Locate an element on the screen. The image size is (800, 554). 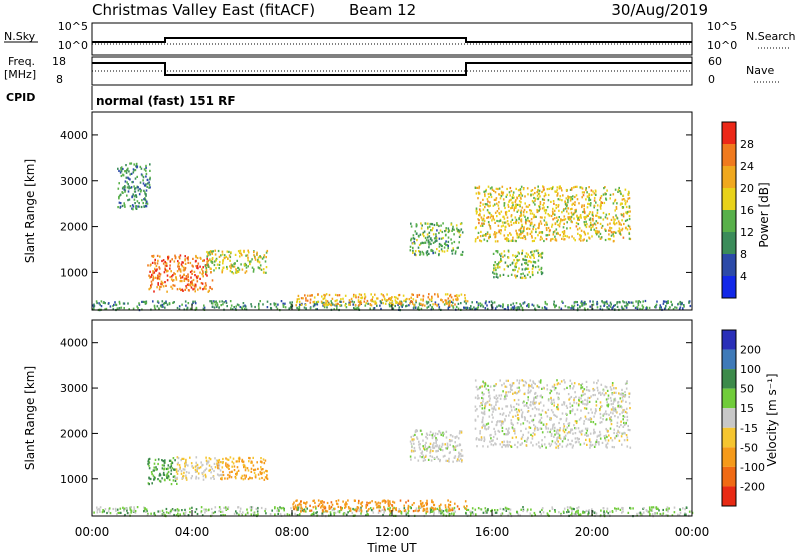
x-axis-label: Time UT is located at coordinates (391, 547).